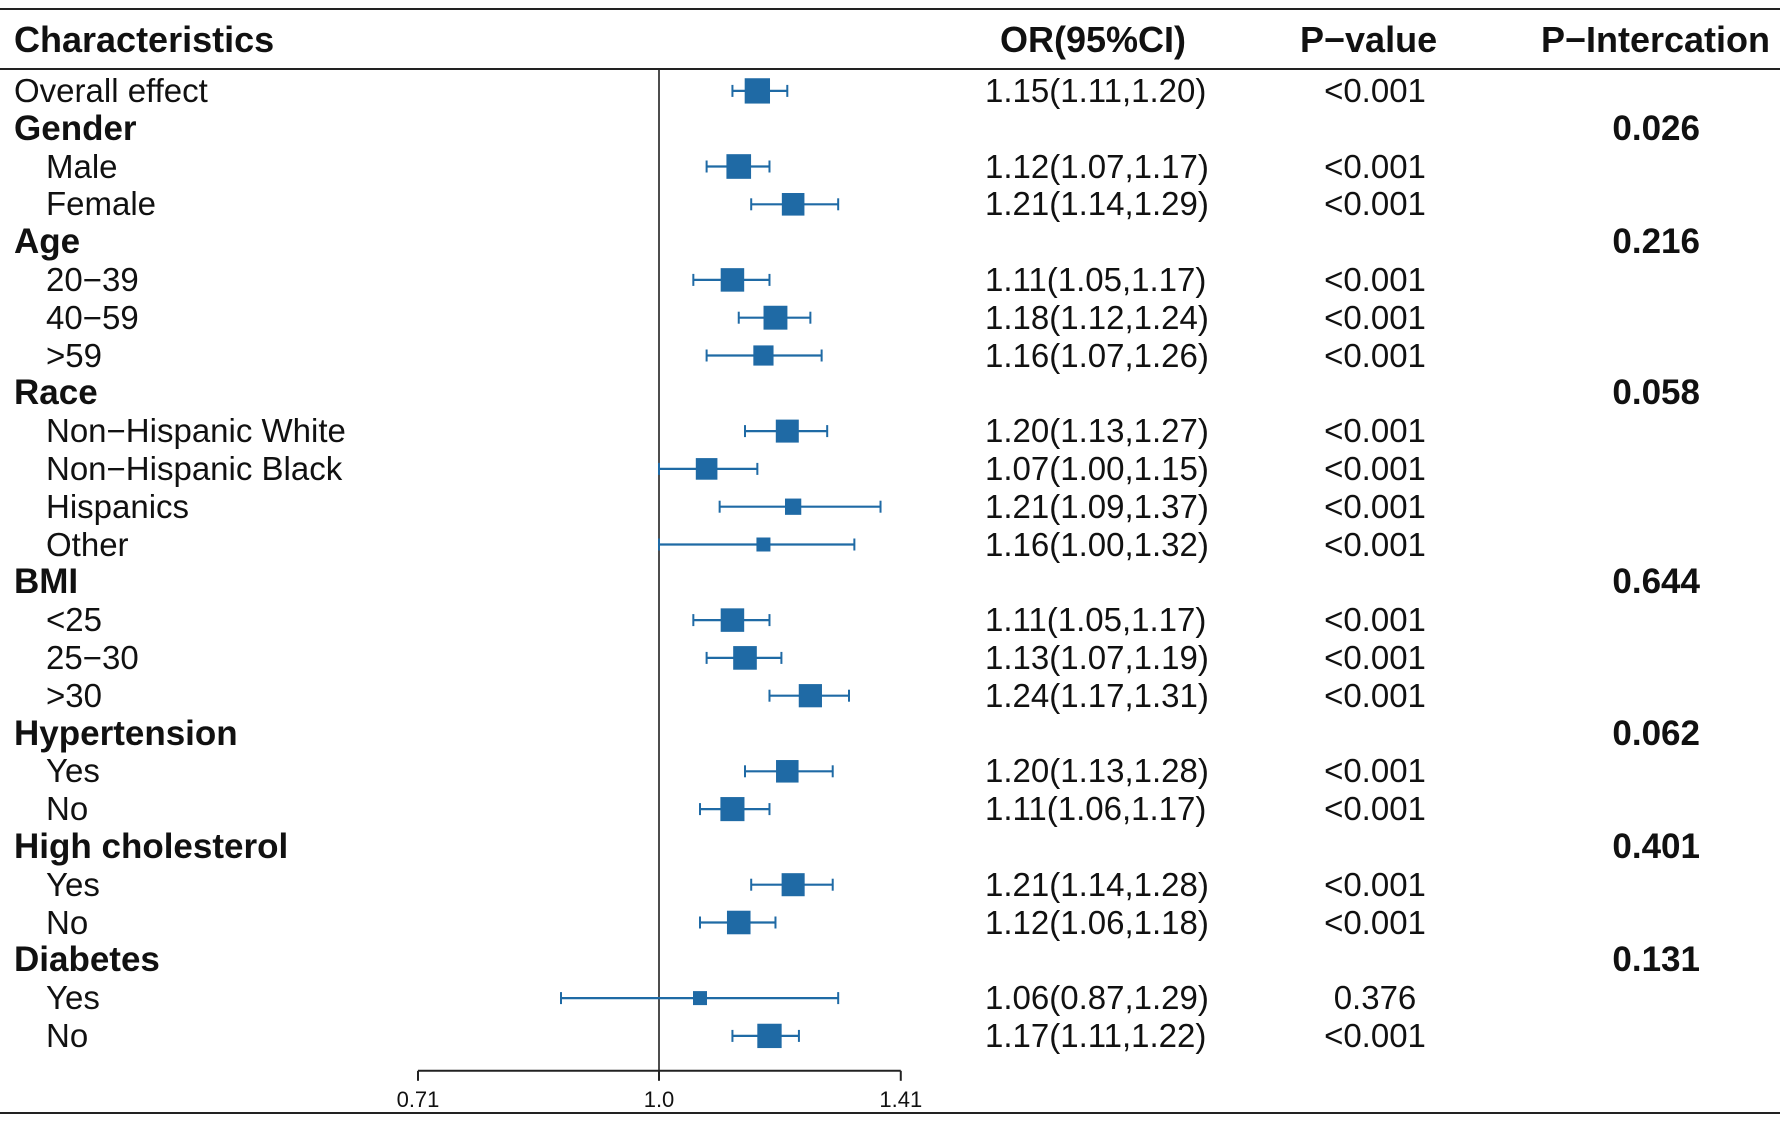  I want to click on table-row: Yes 1.06(0.87,1.29) 0.376, so click(890, 998).